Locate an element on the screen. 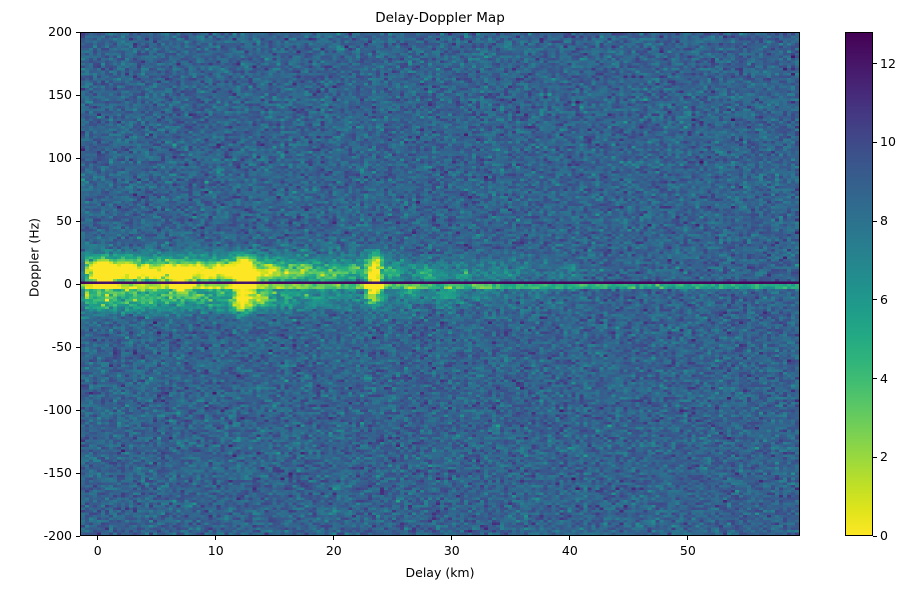 The height and width of the screenshot is (590, 907). y-tick-label: 0 is located at coordinates (68, 283).